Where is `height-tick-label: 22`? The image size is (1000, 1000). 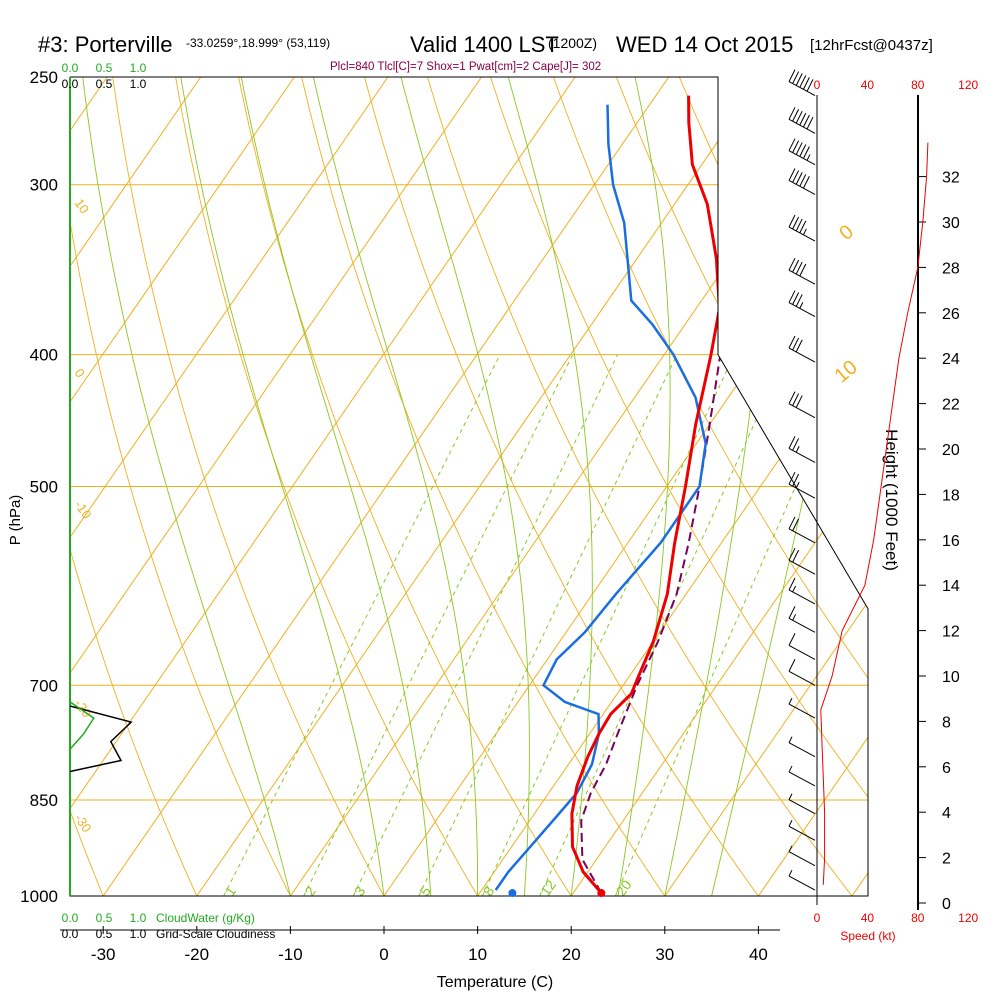 height-tick-label: 22 is located at coordinates (951, 405).